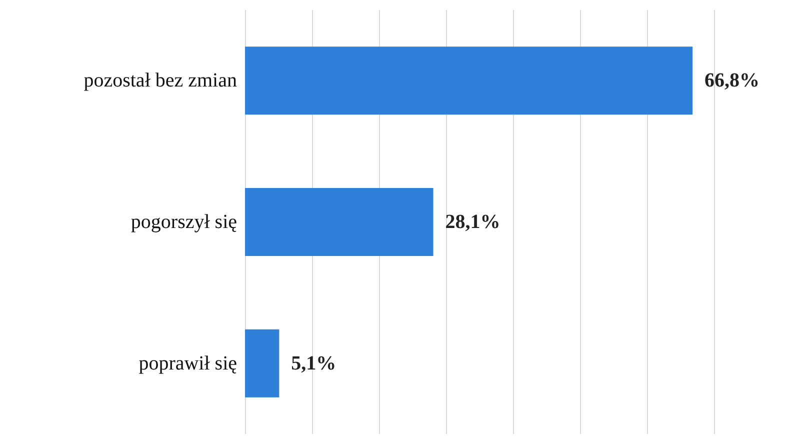 The image size is (804, 444). I want to click on data-label: 5,1%, so click(313, 363).